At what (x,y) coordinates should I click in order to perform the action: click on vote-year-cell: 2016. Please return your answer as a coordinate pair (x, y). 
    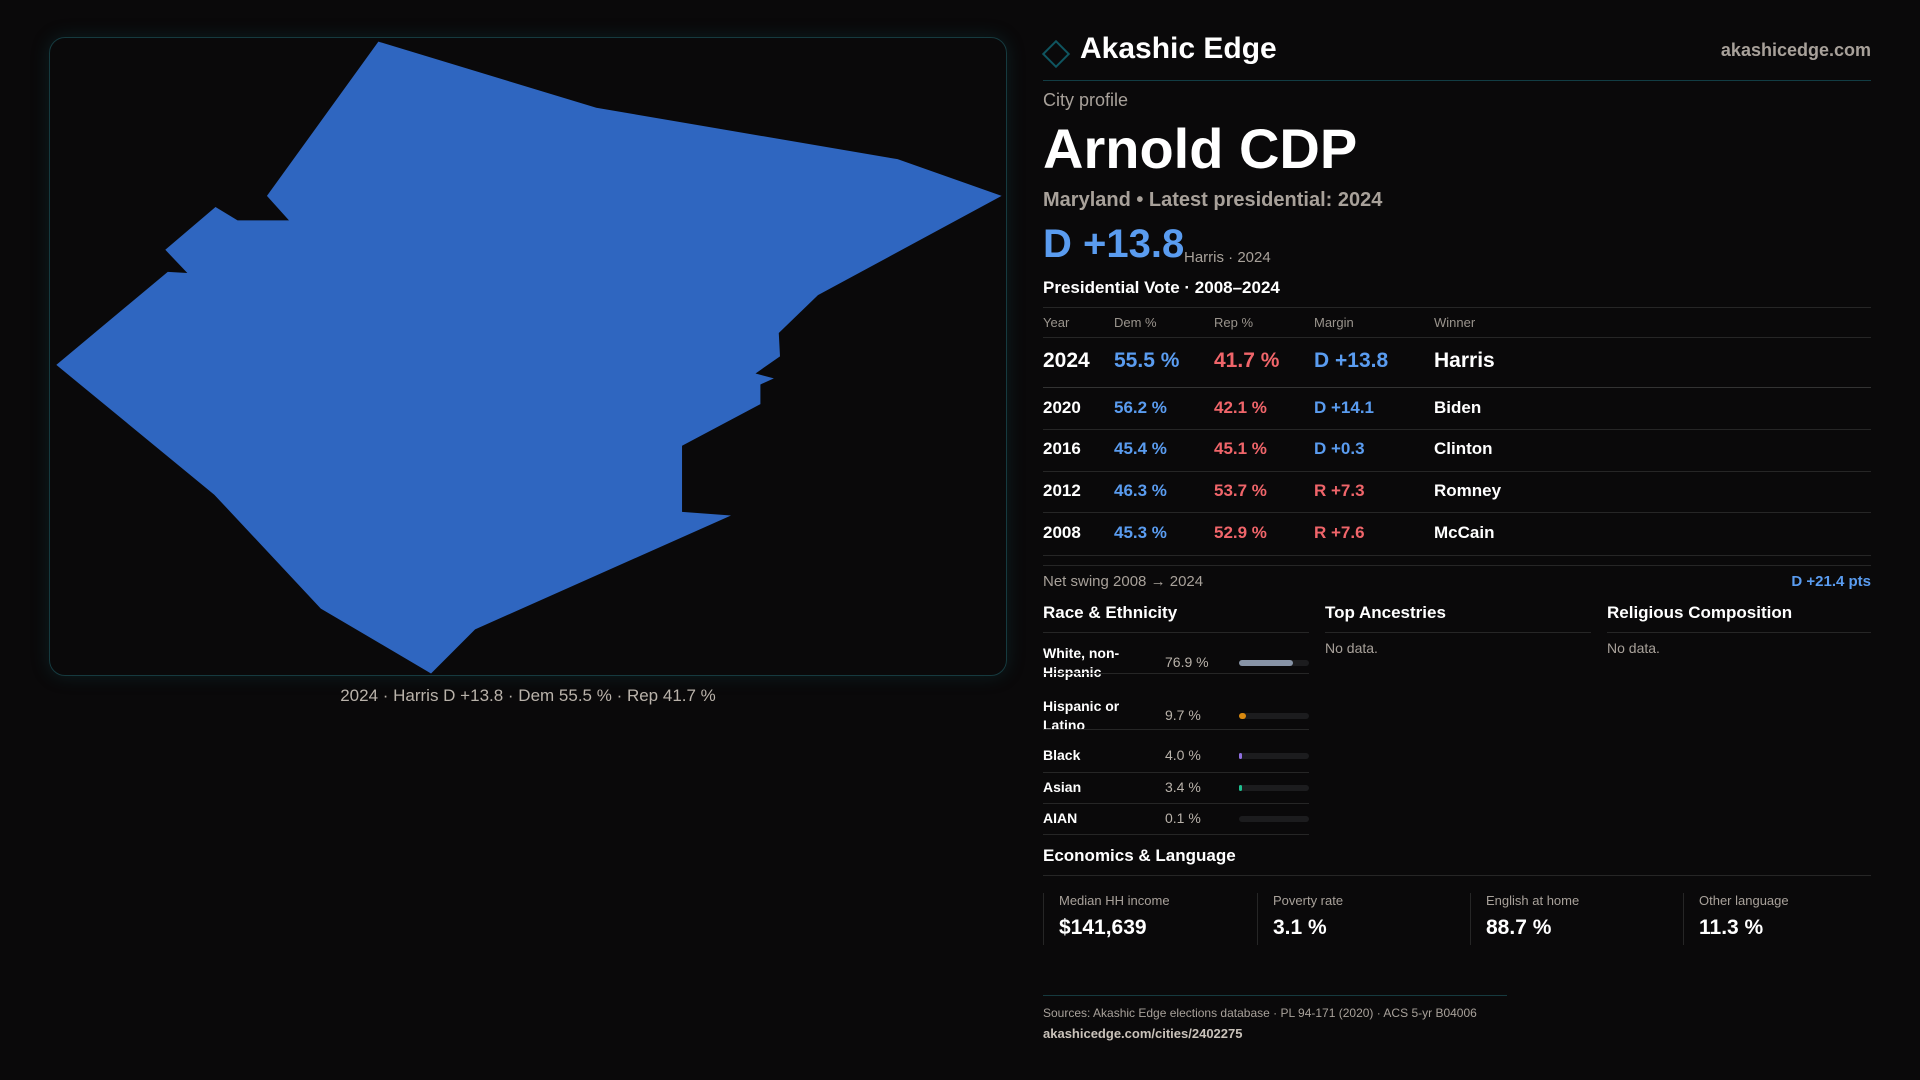
    Looking at the image, I should click on (1062, 448).